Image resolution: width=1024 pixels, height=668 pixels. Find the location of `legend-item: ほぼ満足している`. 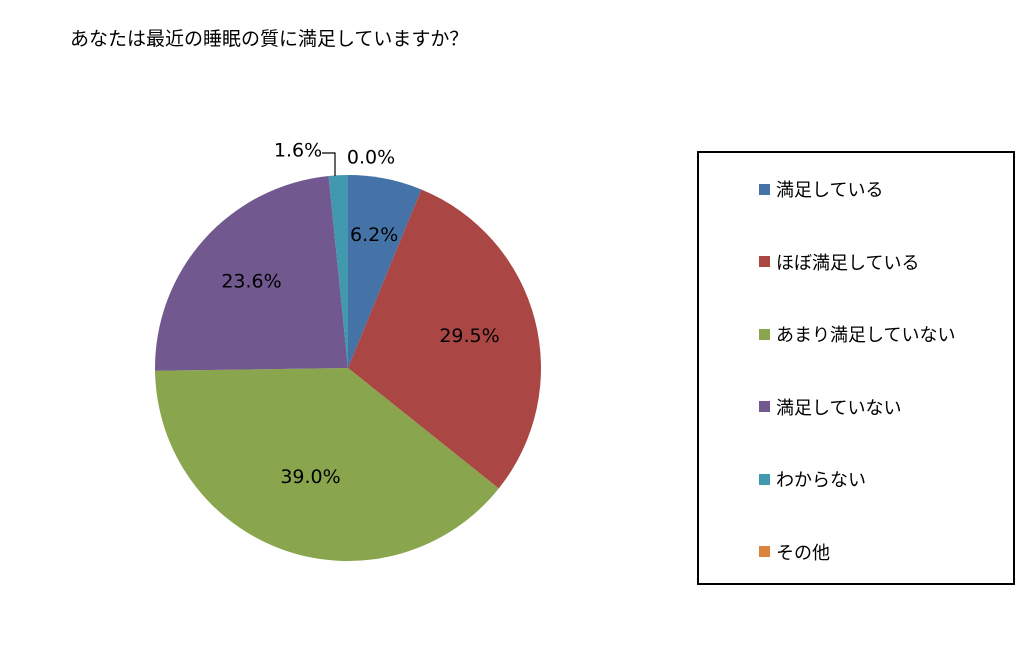

legend-item: ほぼ満足している is located at coordinates (839, 262).